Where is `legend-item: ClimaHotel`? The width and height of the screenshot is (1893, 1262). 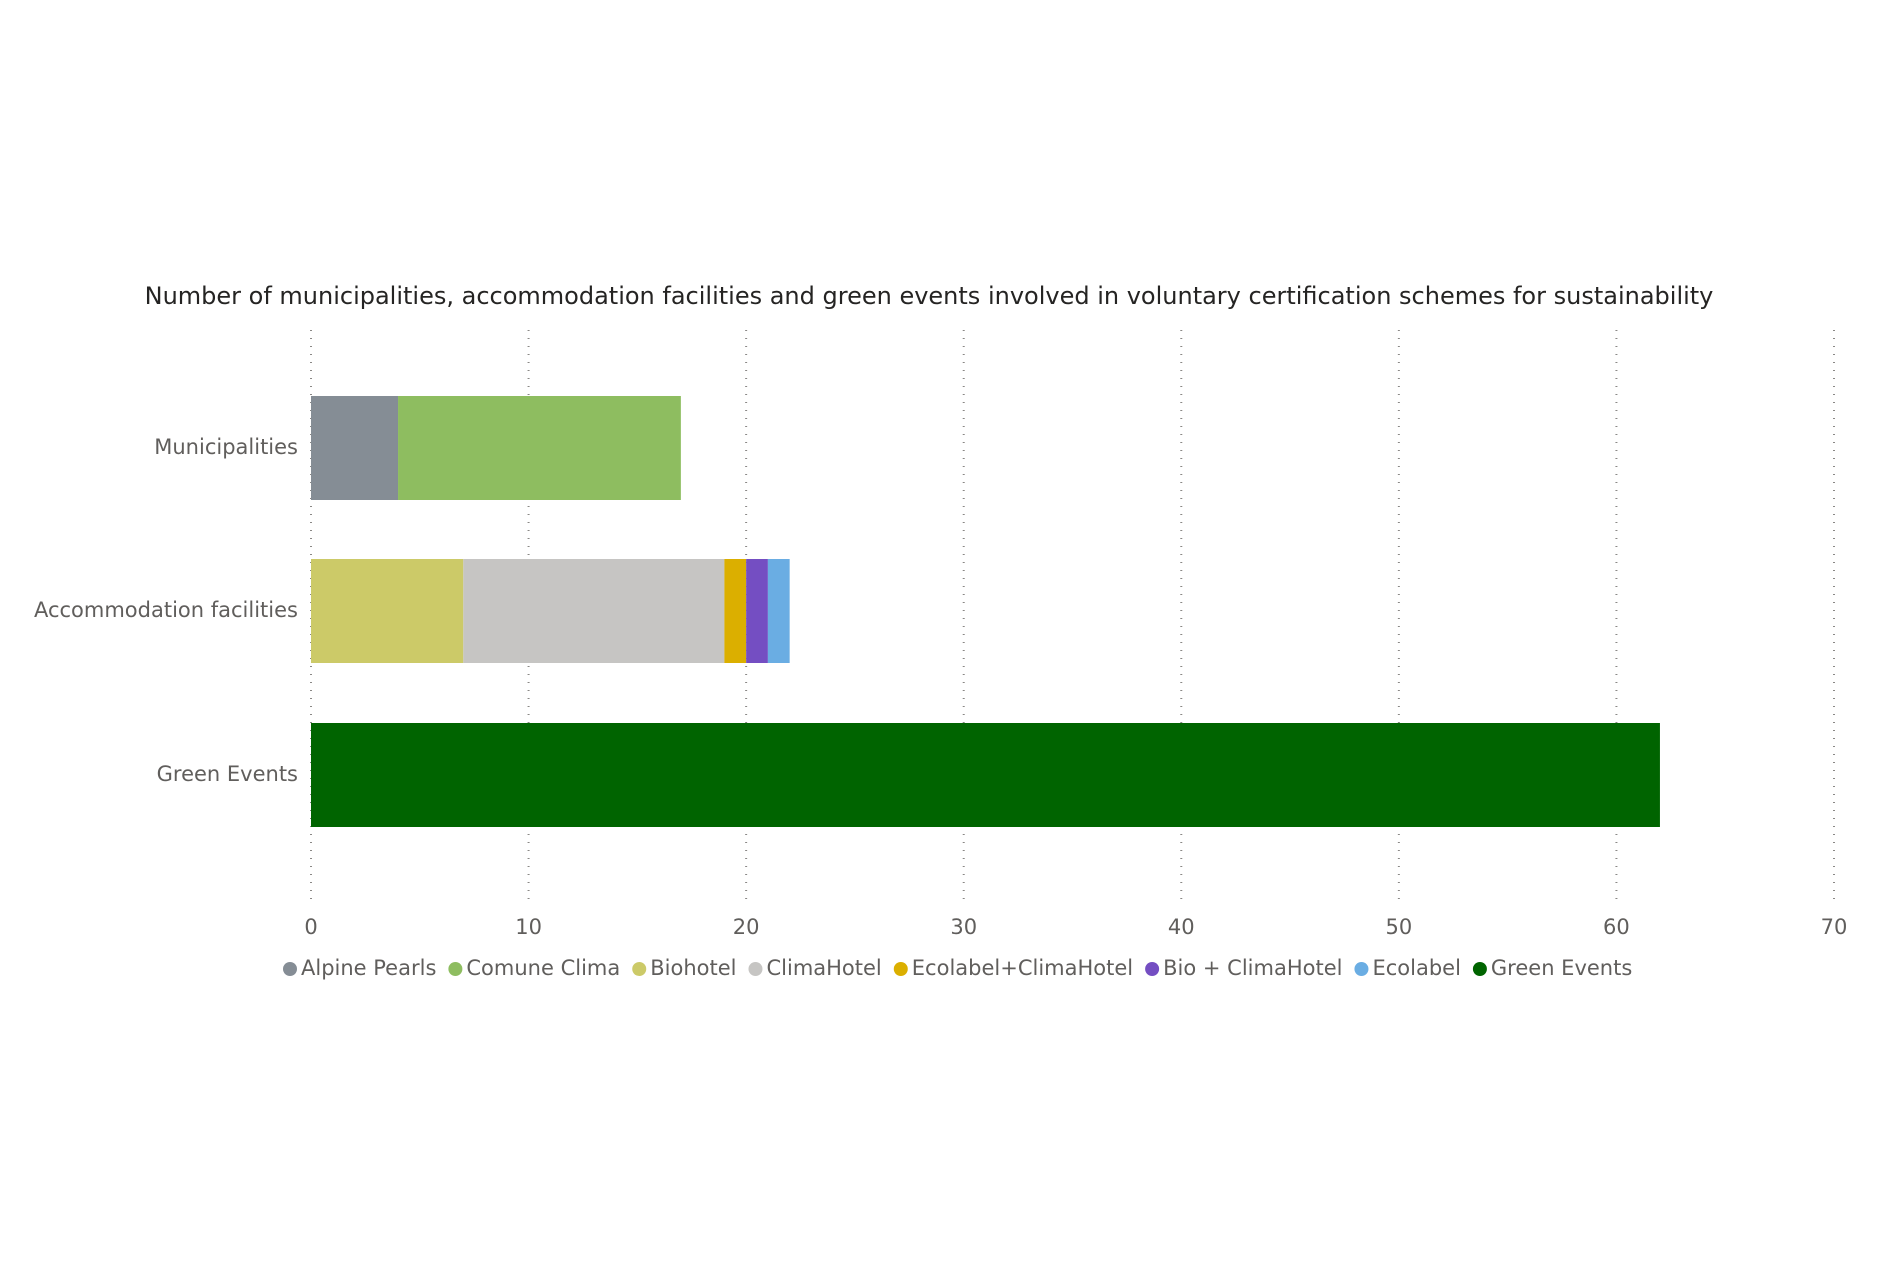 legend-item: ClimaHotel is located at coordinates (815, 968).